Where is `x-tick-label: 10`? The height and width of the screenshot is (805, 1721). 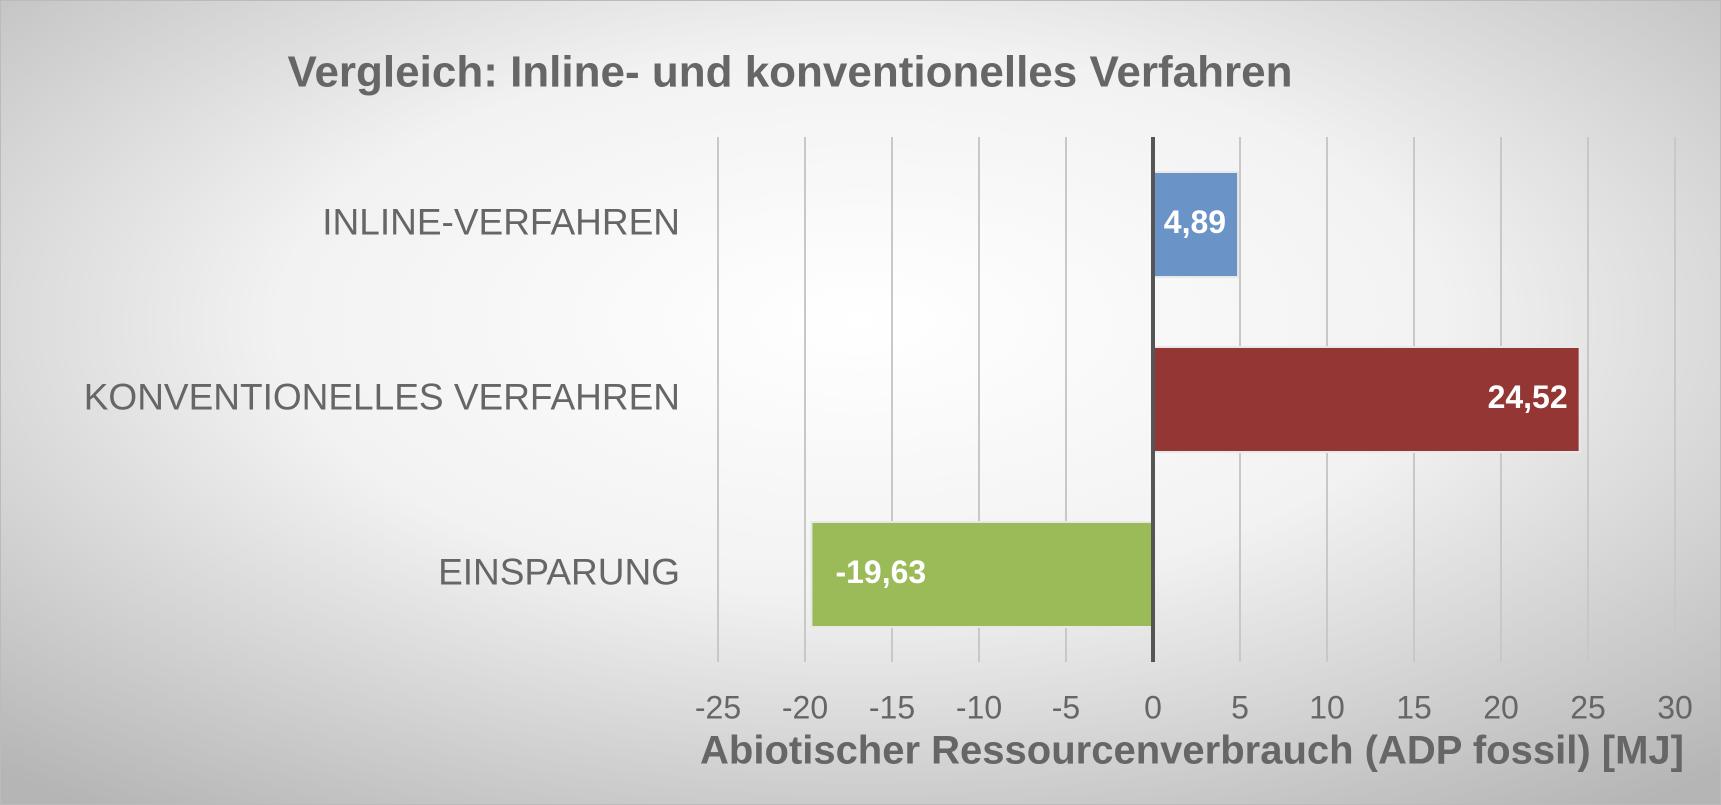 x-tick-label: 10 is located at coordinates (1327, 707).